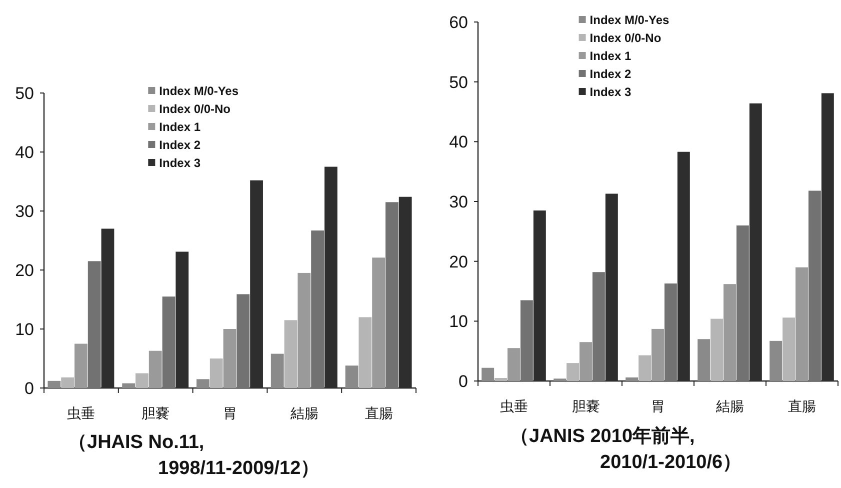  What do you see at coordinates (458, 22) in the screenshot?
I see `y-tick-label: 60` at bounding box center [458, 22].